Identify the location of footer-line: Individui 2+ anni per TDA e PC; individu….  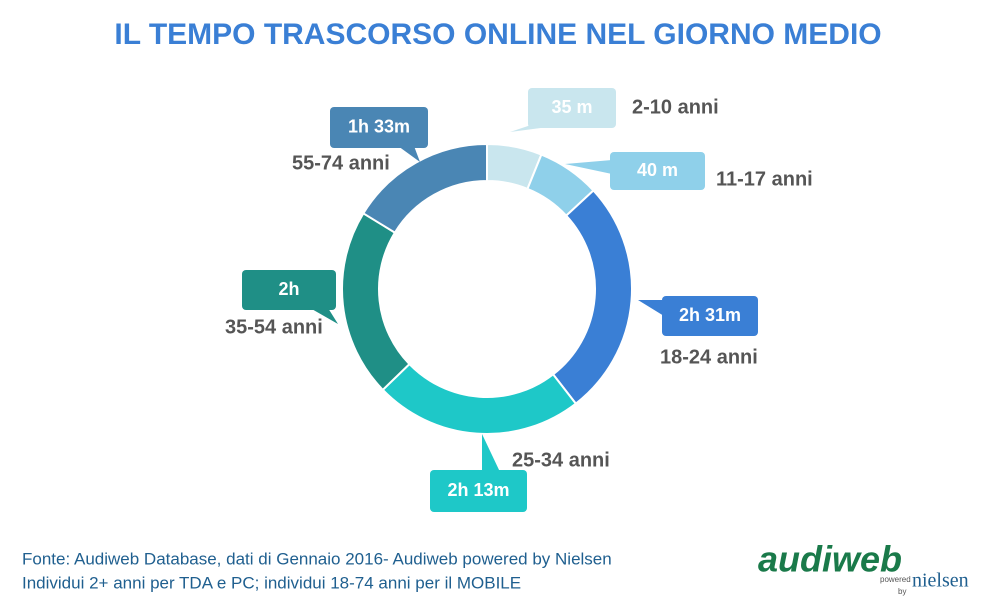
(271, 582).